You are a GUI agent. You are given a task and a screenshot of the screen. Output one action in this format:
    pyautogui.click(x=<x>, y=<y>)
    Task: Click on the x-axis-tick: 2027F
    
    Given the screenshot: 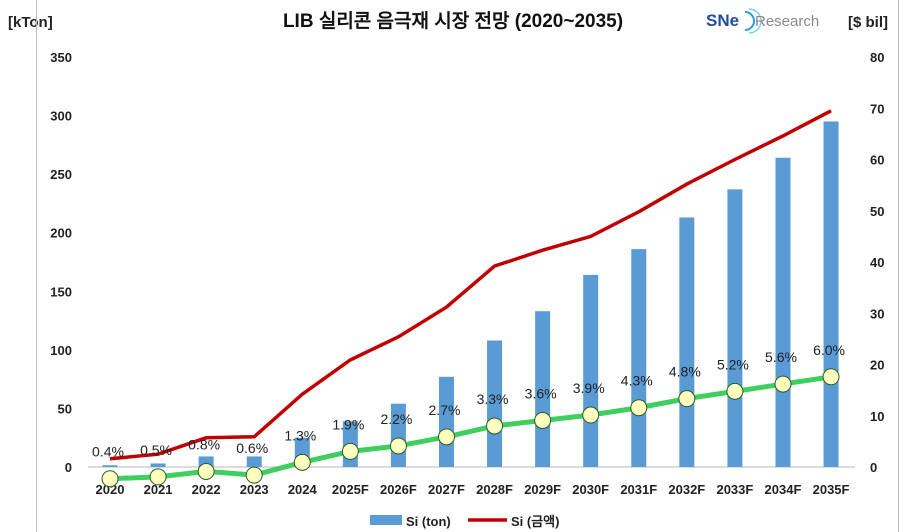 What is the action you would take?
    pyautogui.click(x=446, y=489)
    